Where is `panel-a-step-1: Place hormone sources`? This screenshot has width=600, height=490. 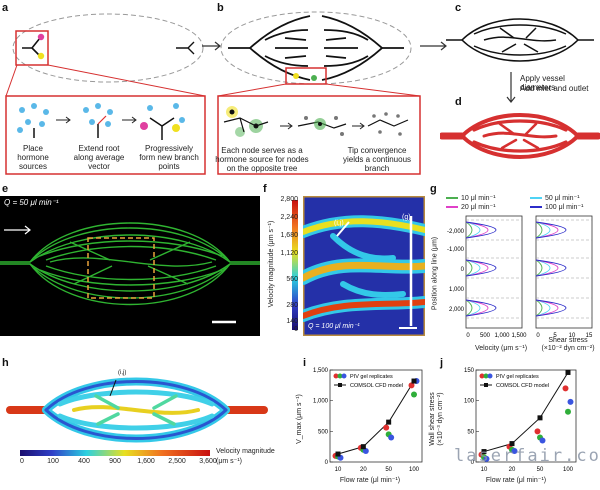 panel-a-step-1: Place hormone sources is located at coordinates (33, 157).